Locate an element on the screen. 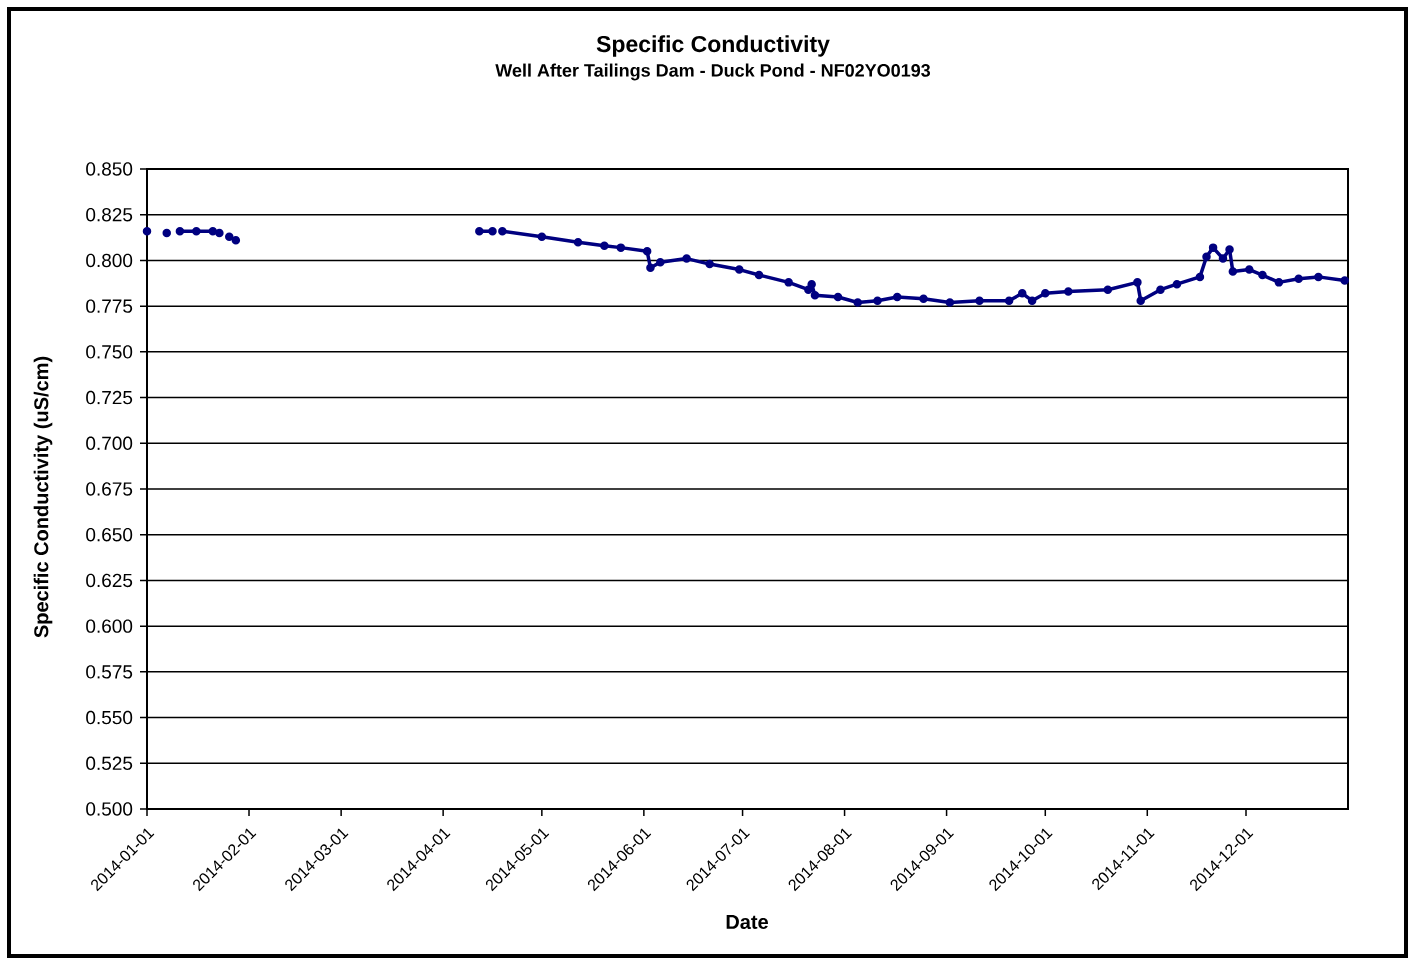  chart-subtitle: Well After Tailings Dam - Duck Pond - NF02YO0193 is located at coordinates (713, 72).